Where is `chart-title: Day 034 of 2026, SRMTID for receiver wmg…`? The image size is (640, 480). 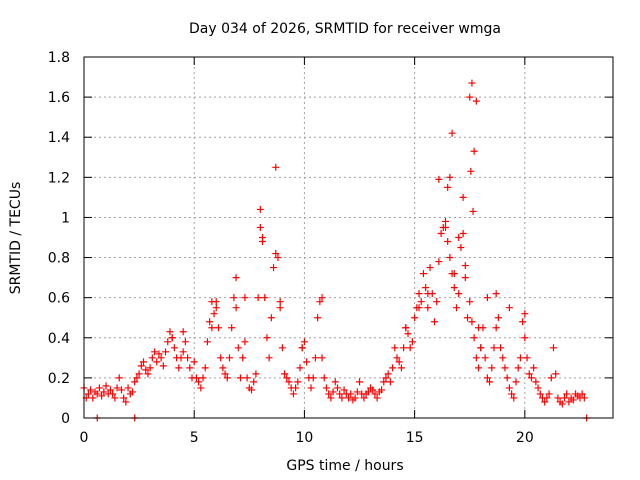 chart-title: Day 034 of 2026, SRMTID for receiver wmg… is located at coordinates (345, 29).